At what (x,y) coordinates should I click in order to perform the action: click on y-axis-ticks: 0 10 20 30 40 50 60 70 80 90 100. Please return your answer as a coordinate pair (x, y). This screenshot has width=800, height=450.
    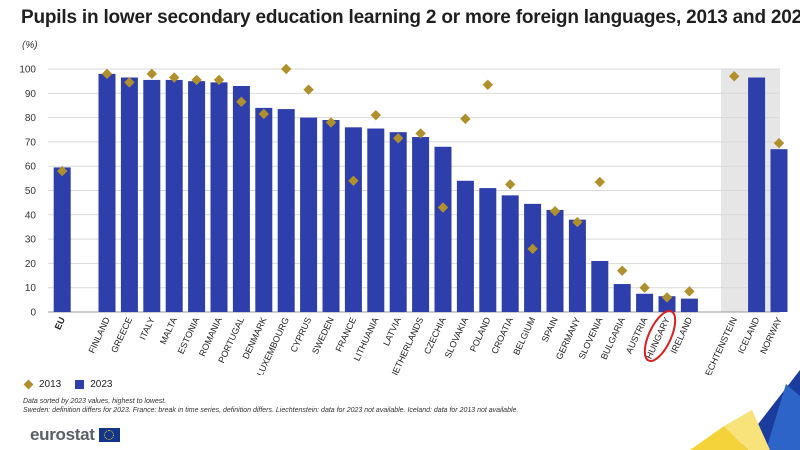
    Looking at the image, I should click on (27, 192).